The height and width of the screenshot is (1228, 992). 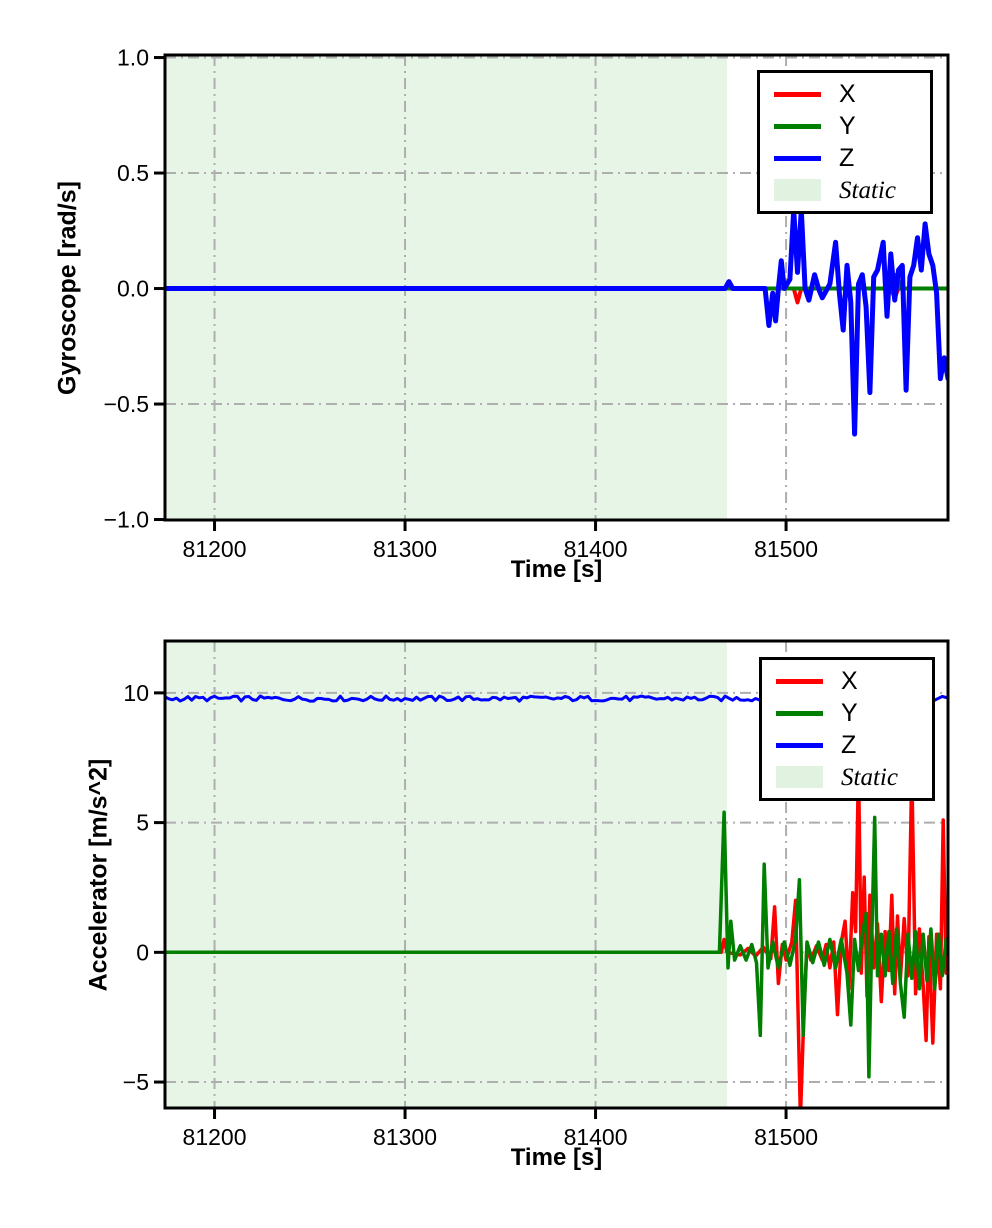 What do you see at coordinates (126, 520) in the screenshot?
I see `y-tick-label: −1.0` at bounding box center [126, 520].